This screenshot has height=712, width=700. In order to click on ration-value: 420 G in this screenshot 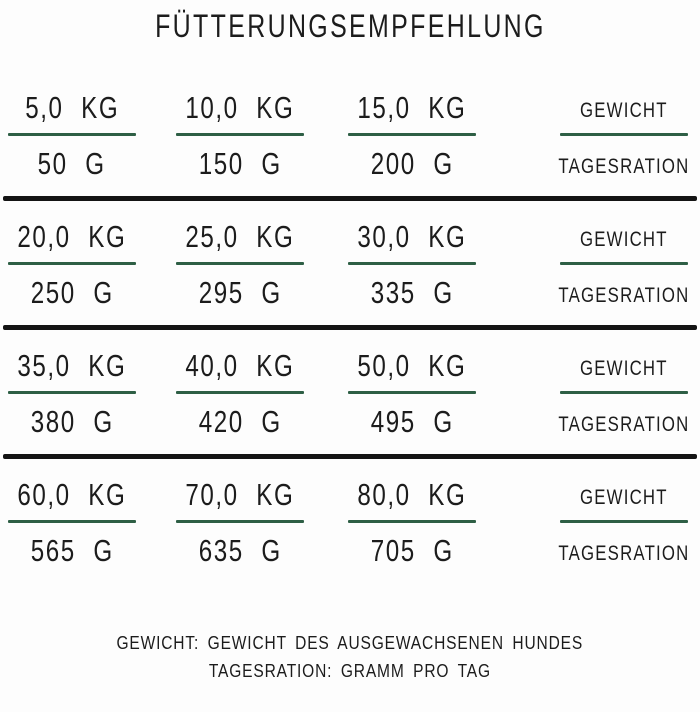, I will do `click(240, 421)`.